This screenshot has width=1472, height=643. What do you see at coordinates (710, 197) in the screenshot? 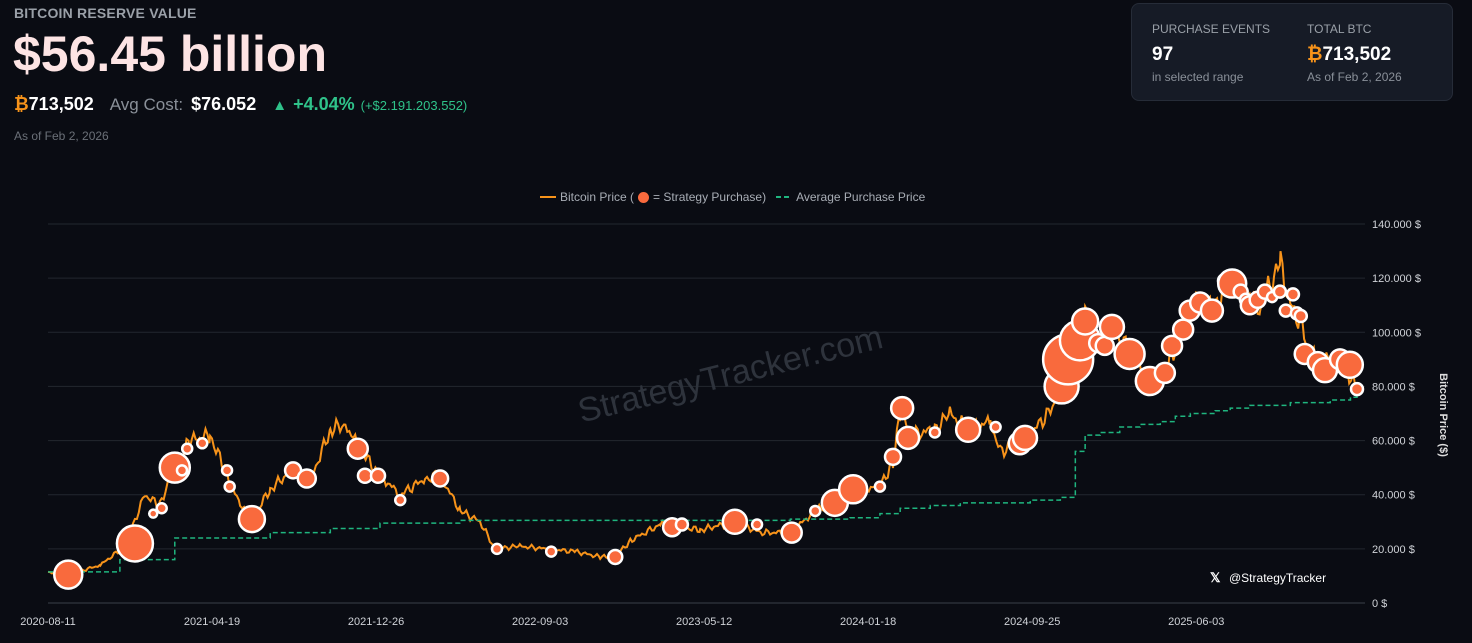
I see `purchase-legend-label: = Strategy Purchase)` at bounding box center [710, 197].